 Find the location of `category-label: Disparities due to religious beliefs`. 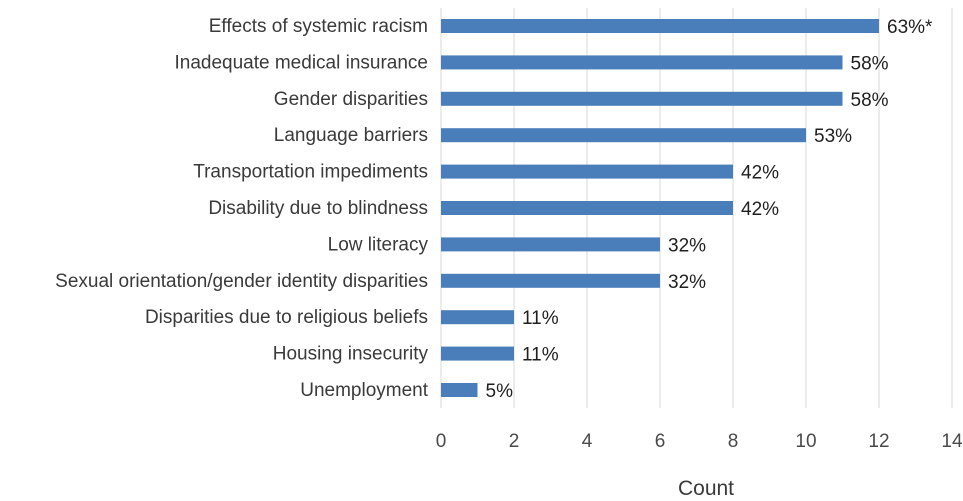

category-label: Disparities due to religious beliefs is located at coordinates (286, 317).